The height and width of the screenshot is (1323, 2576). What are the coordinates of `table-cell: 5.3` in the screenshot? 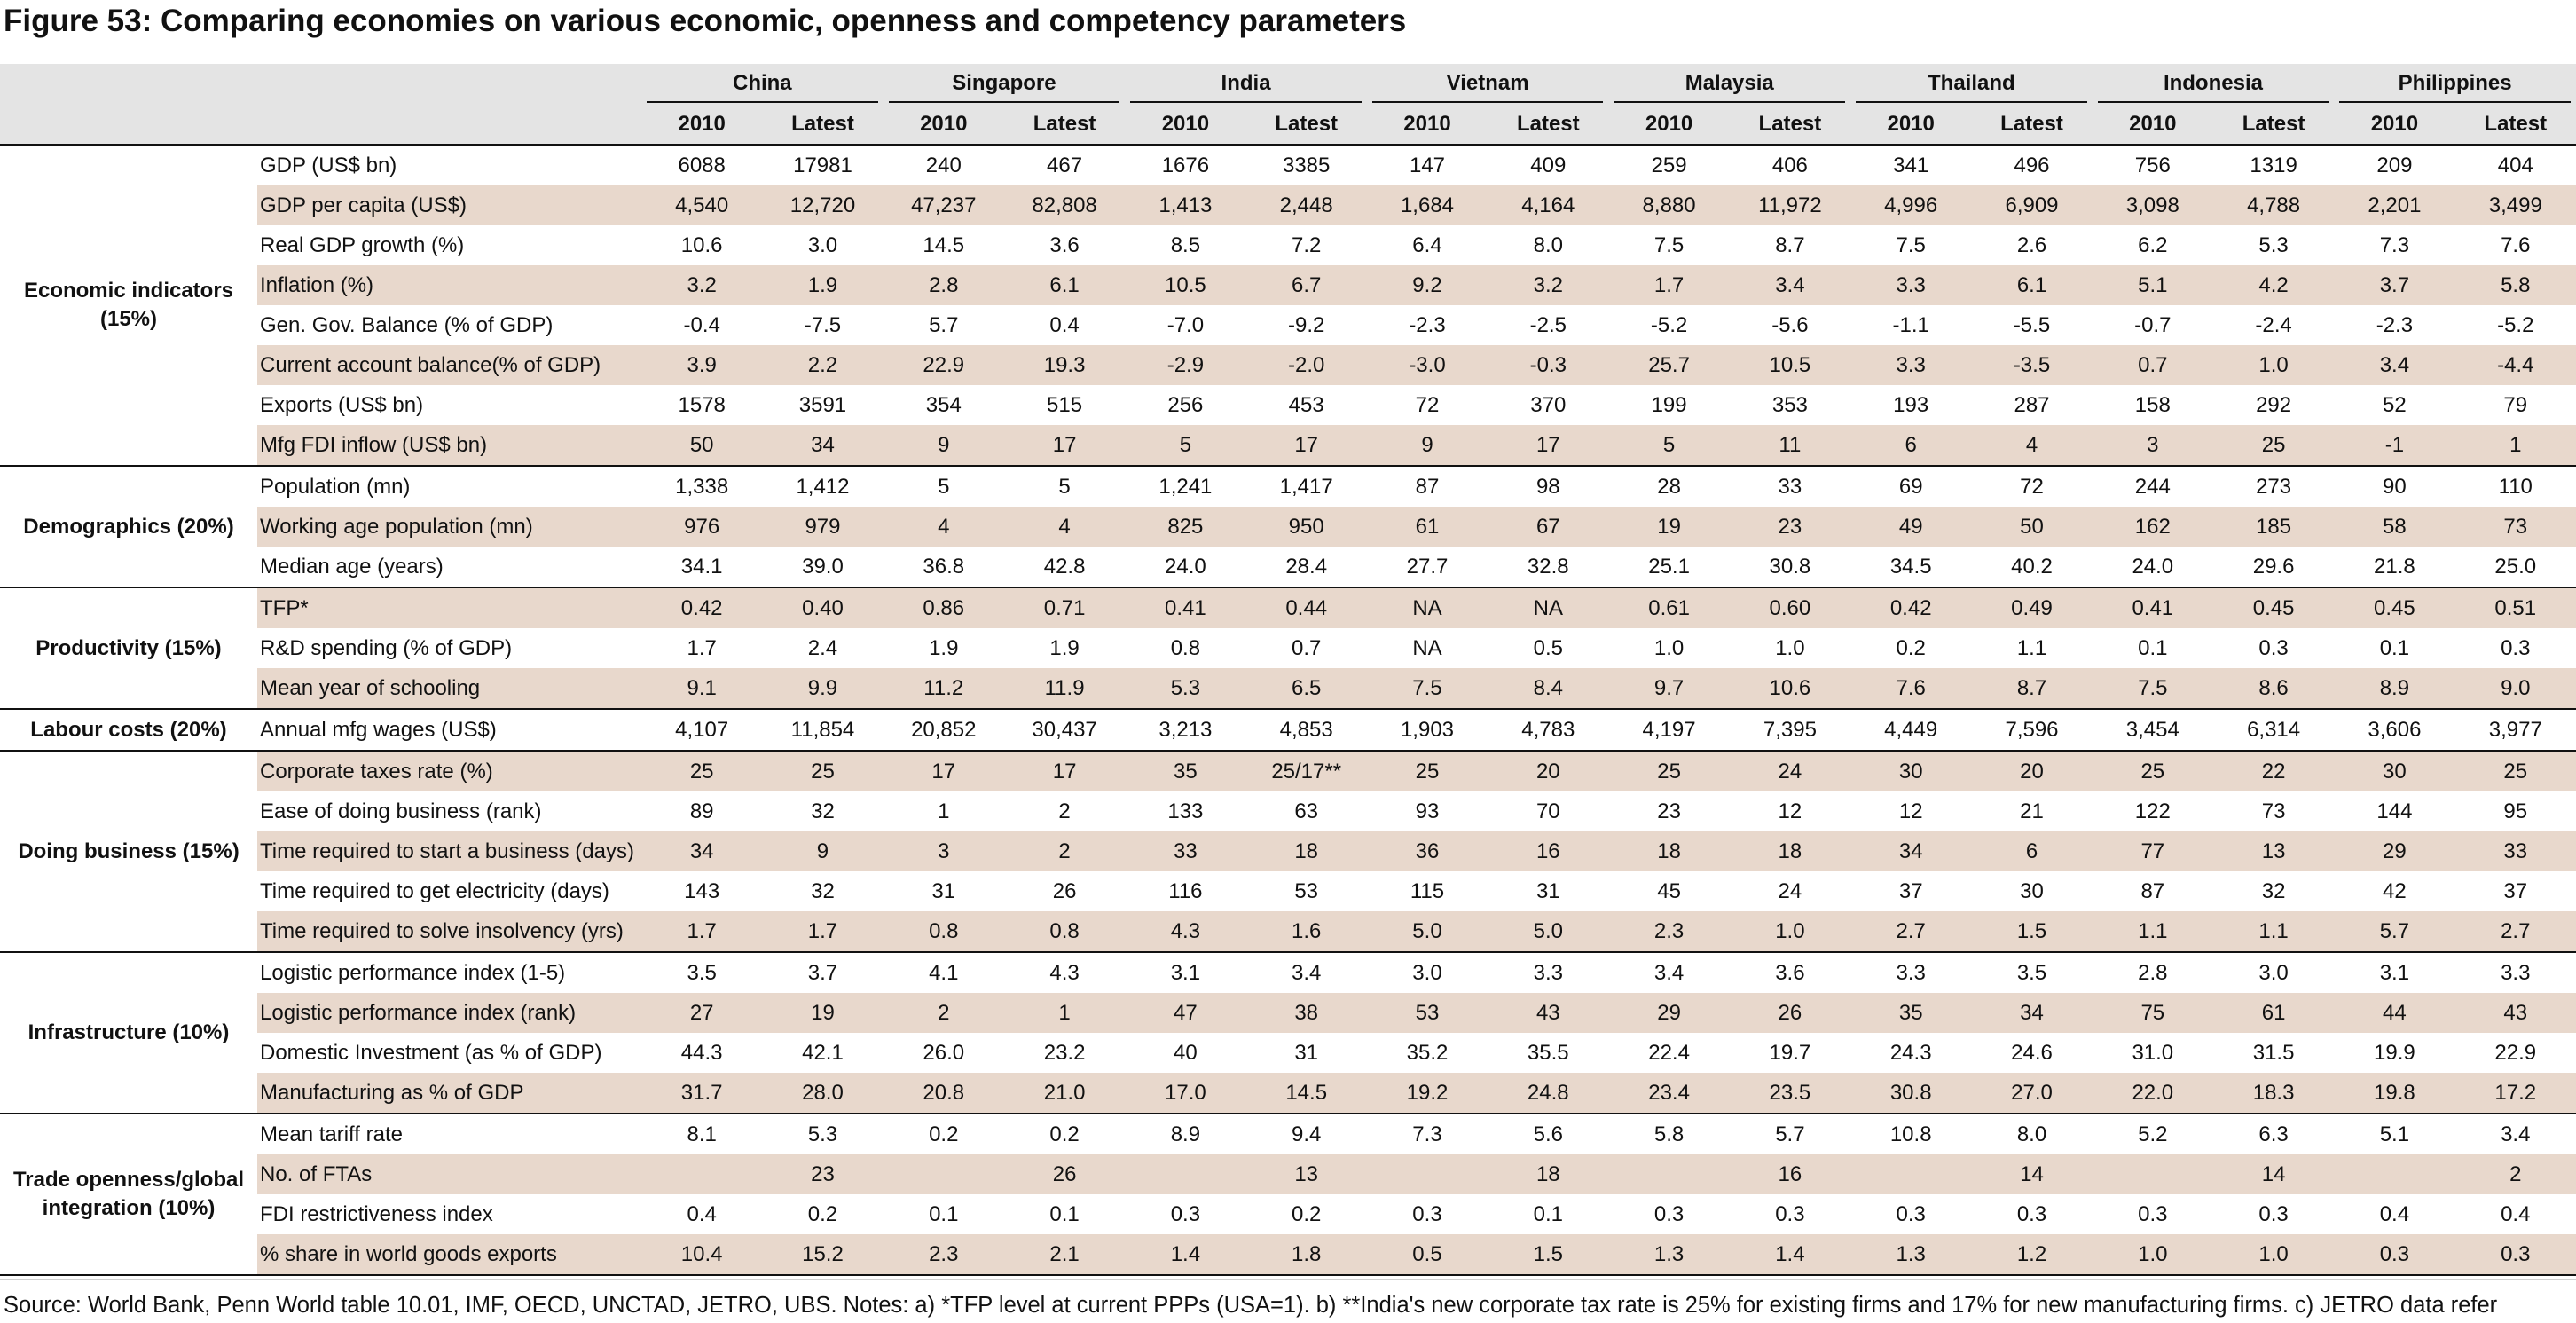 It's located at (2273, 244).